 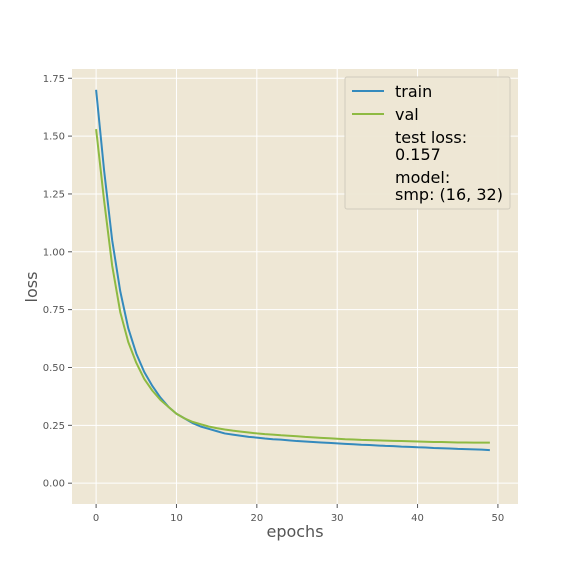 What do you see at coordinates (54, 426) in the screenshot?
I see `y-tick-label: 0.25` at bounding box center [54, 426].